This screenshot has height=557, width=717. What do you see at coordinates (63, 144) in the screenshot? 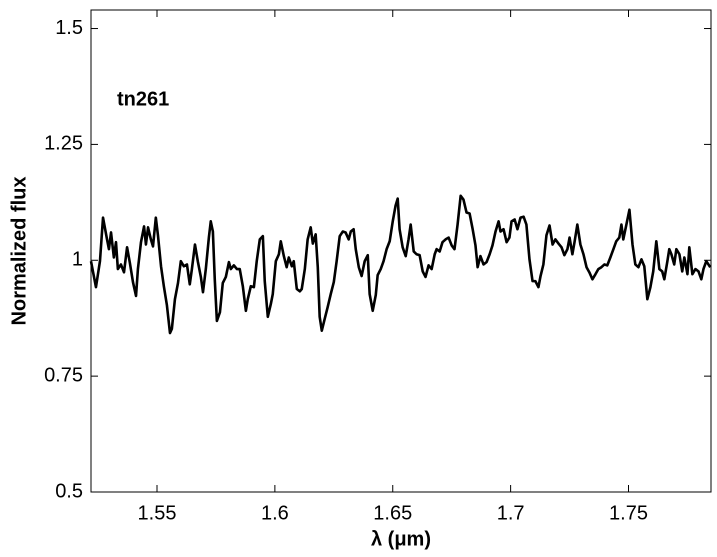
I see `y-tick-label: 1.25` at bounding box center [63, 144].